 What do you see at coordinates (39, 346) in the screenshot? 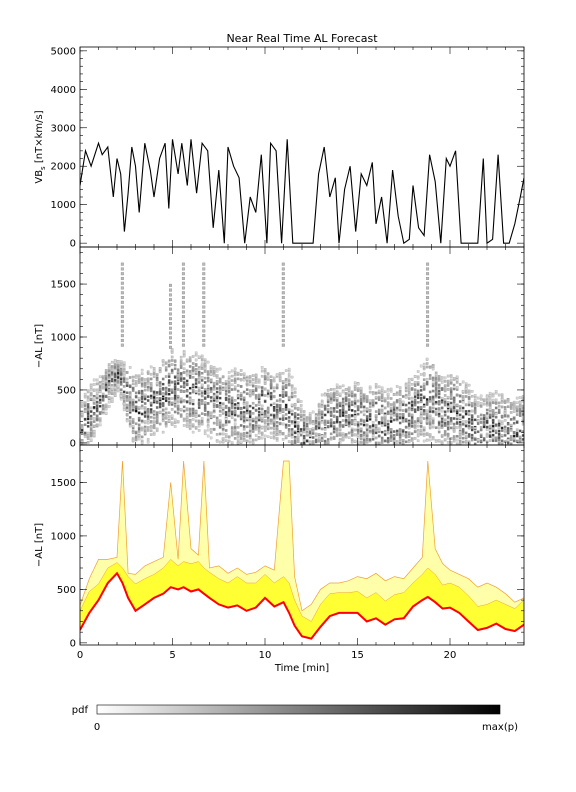
I see `al-pdf-axis-label: −AL [nT]` at bounding box center [39, 346].